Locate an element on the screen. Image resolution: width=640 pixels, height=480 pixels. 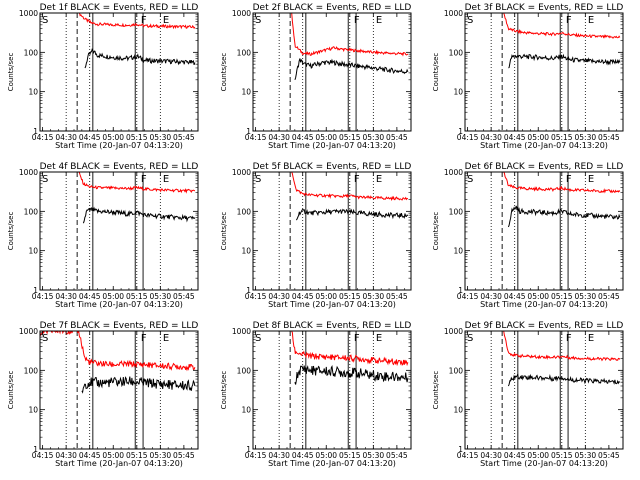
chart-title: Det 9f BLACK = Events, RED = LLD is located at coordinates (544, 326).